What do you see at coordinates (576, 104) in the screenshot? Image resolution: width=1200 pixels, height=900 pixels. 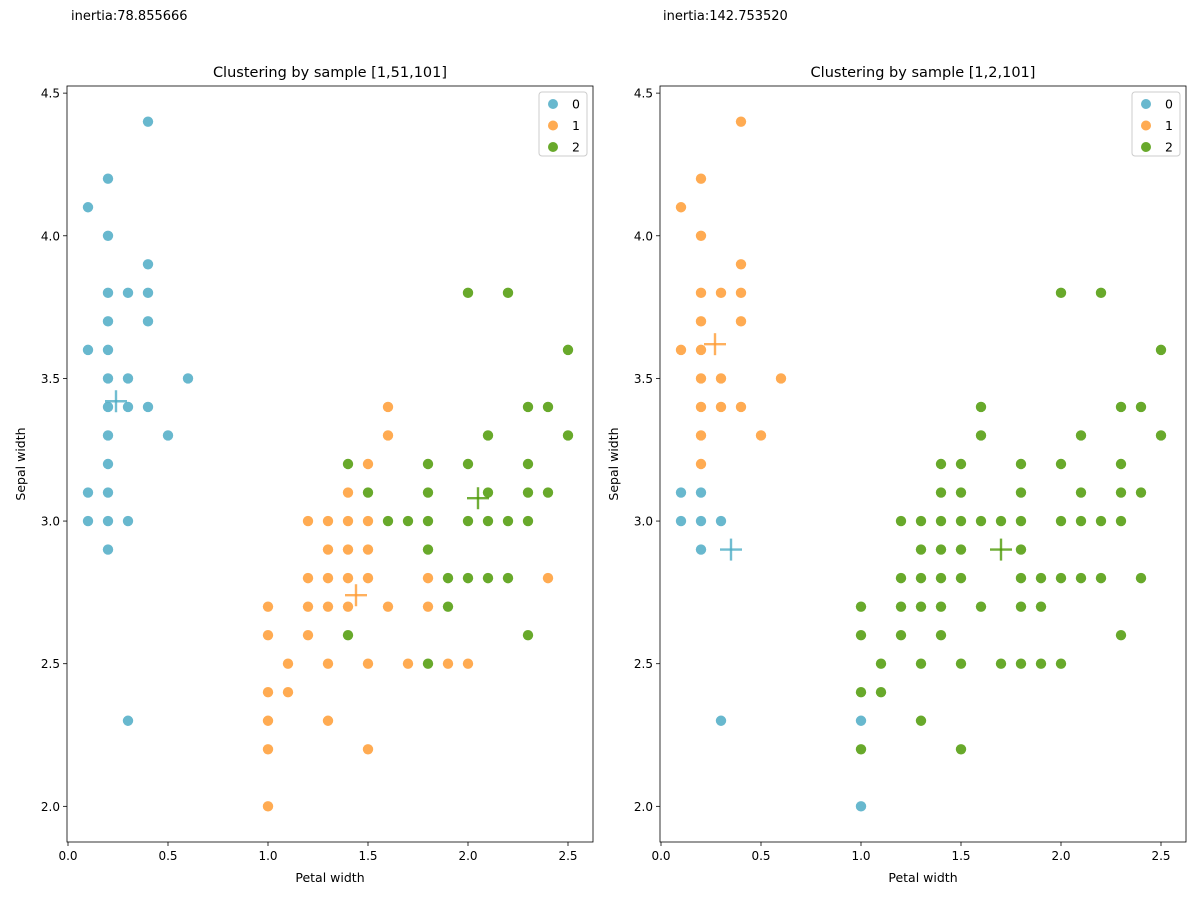 I see `legend-label-0: 0` at bounding box center [576, 104].